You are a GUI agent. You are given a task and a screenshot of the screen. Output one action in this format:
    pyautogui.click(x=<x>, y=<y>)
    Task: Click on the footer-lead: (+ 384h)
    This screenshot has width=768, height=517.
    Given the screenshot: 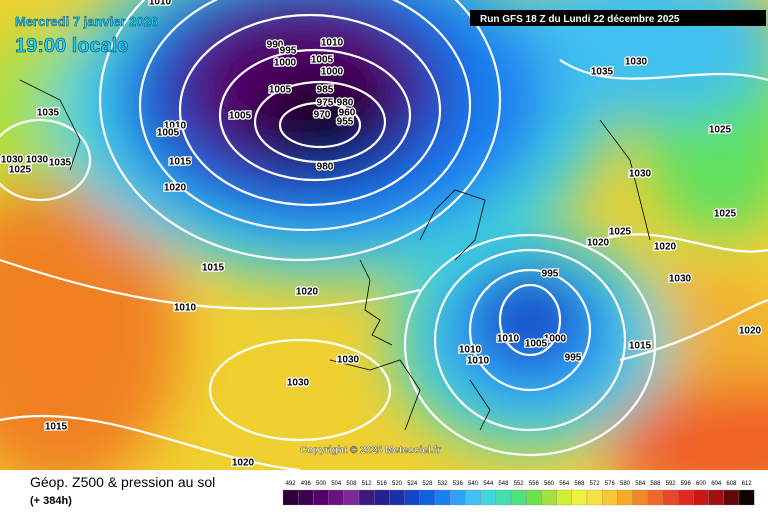 What is the action you would take?
    pyautogui.click(x=51, y=501)
    